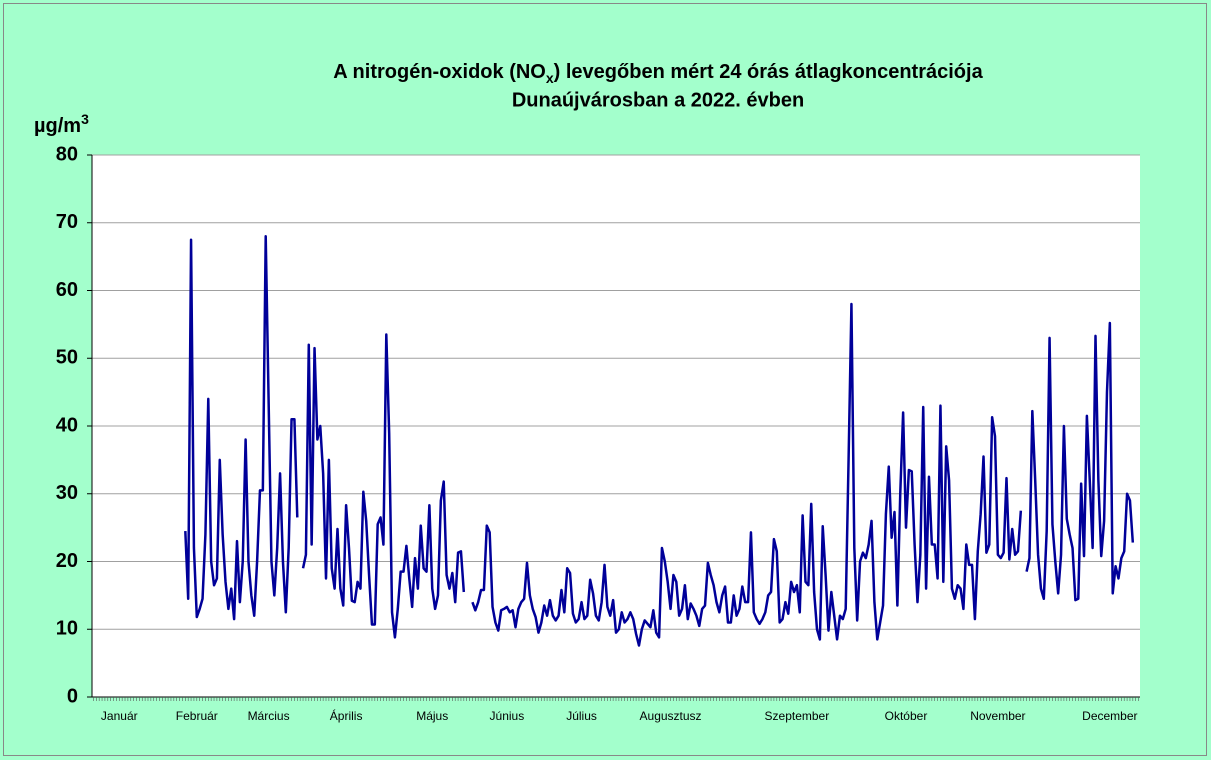  I want to click on y-tick-label: 10, so click(67, 629).